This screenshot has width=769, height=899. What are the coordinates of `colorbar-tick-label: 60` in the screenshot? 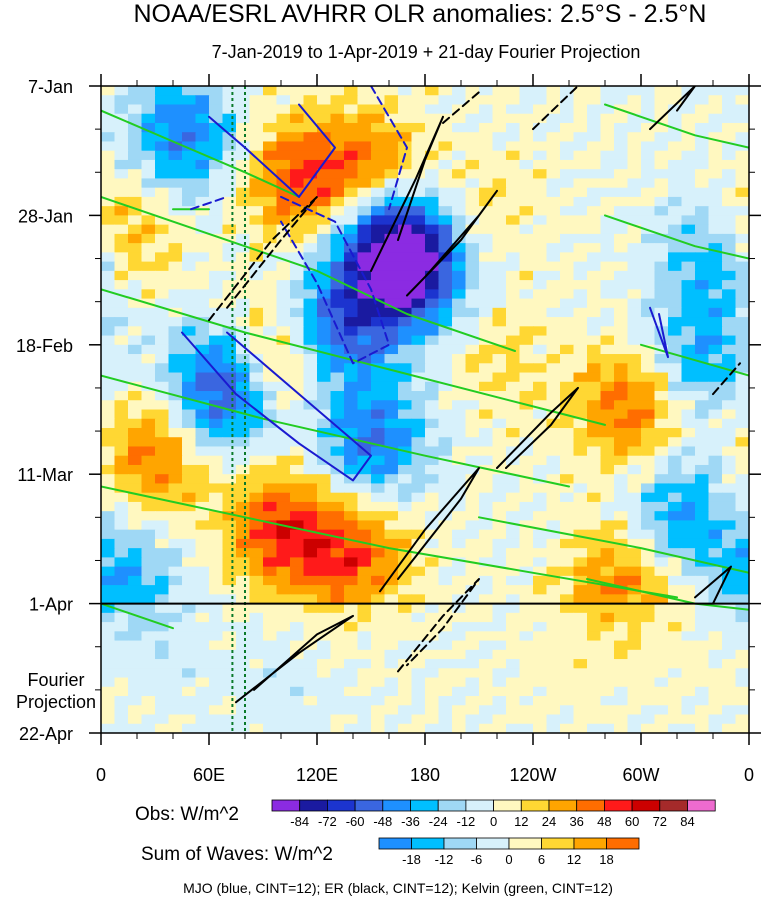 It's located at (632, 821).